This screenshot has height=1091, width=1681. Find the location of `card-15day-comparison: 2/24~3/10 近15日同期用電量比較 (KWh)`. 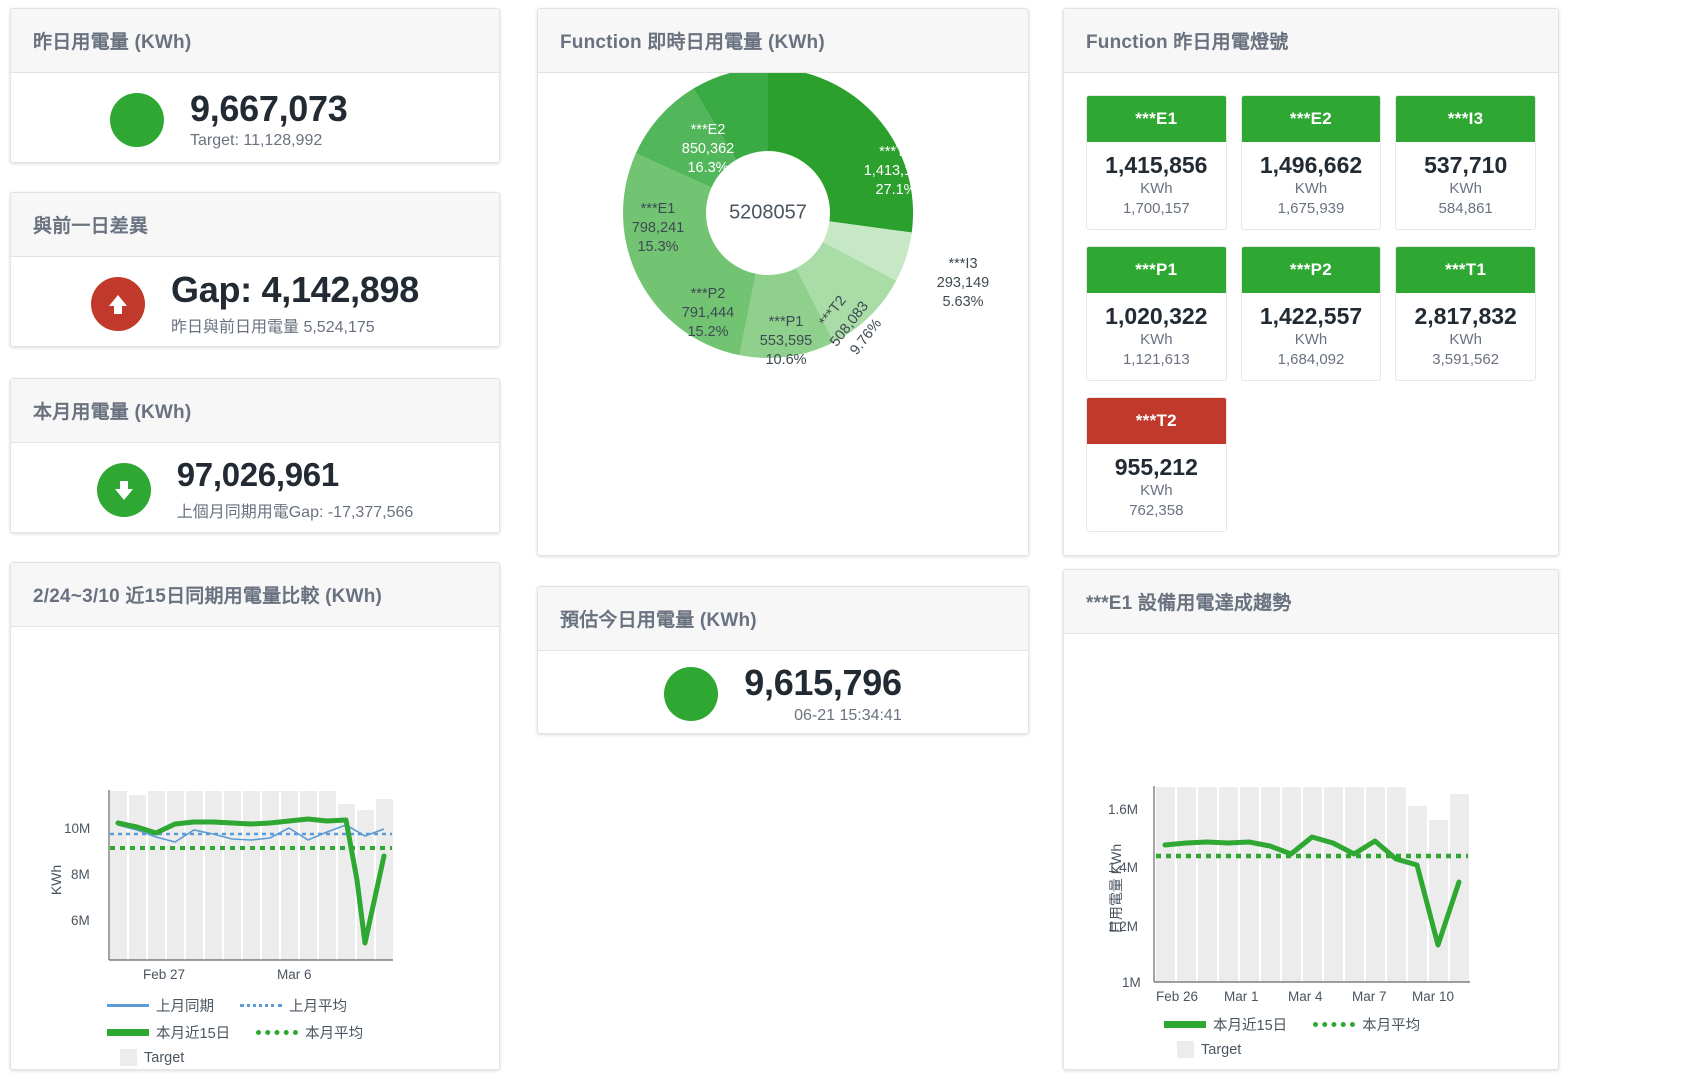

card-15day-comparison: 2/24~3/10 近15日同期用電量比較 (KWh) is located at coordinates (255, 816).